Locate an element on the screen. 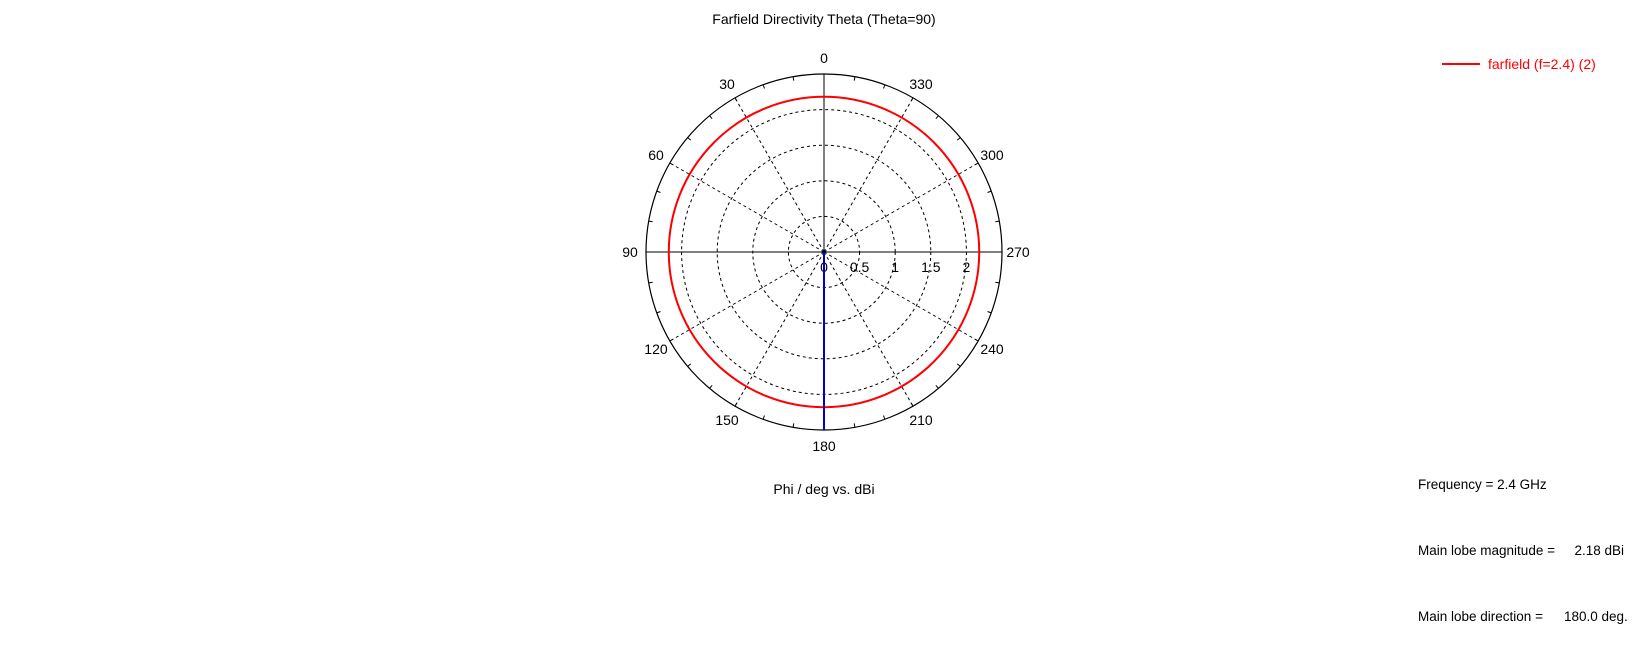  legend-label: farfield (f=2.4) (2) is located at coordinates (1542, 64).